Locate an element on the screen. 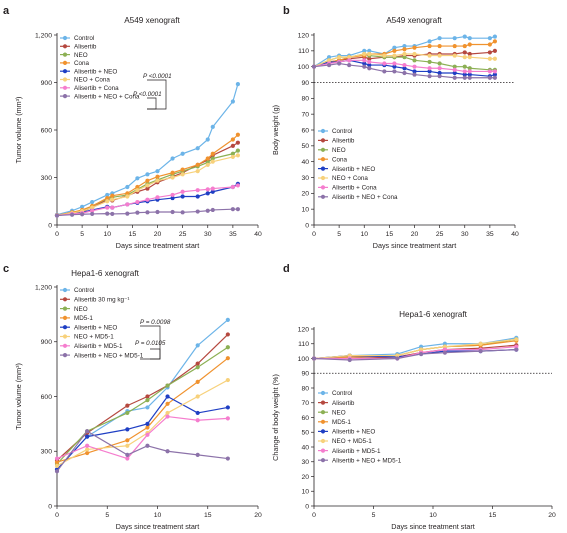  y-tick-label: 70 is located at coordinates (305, 403).